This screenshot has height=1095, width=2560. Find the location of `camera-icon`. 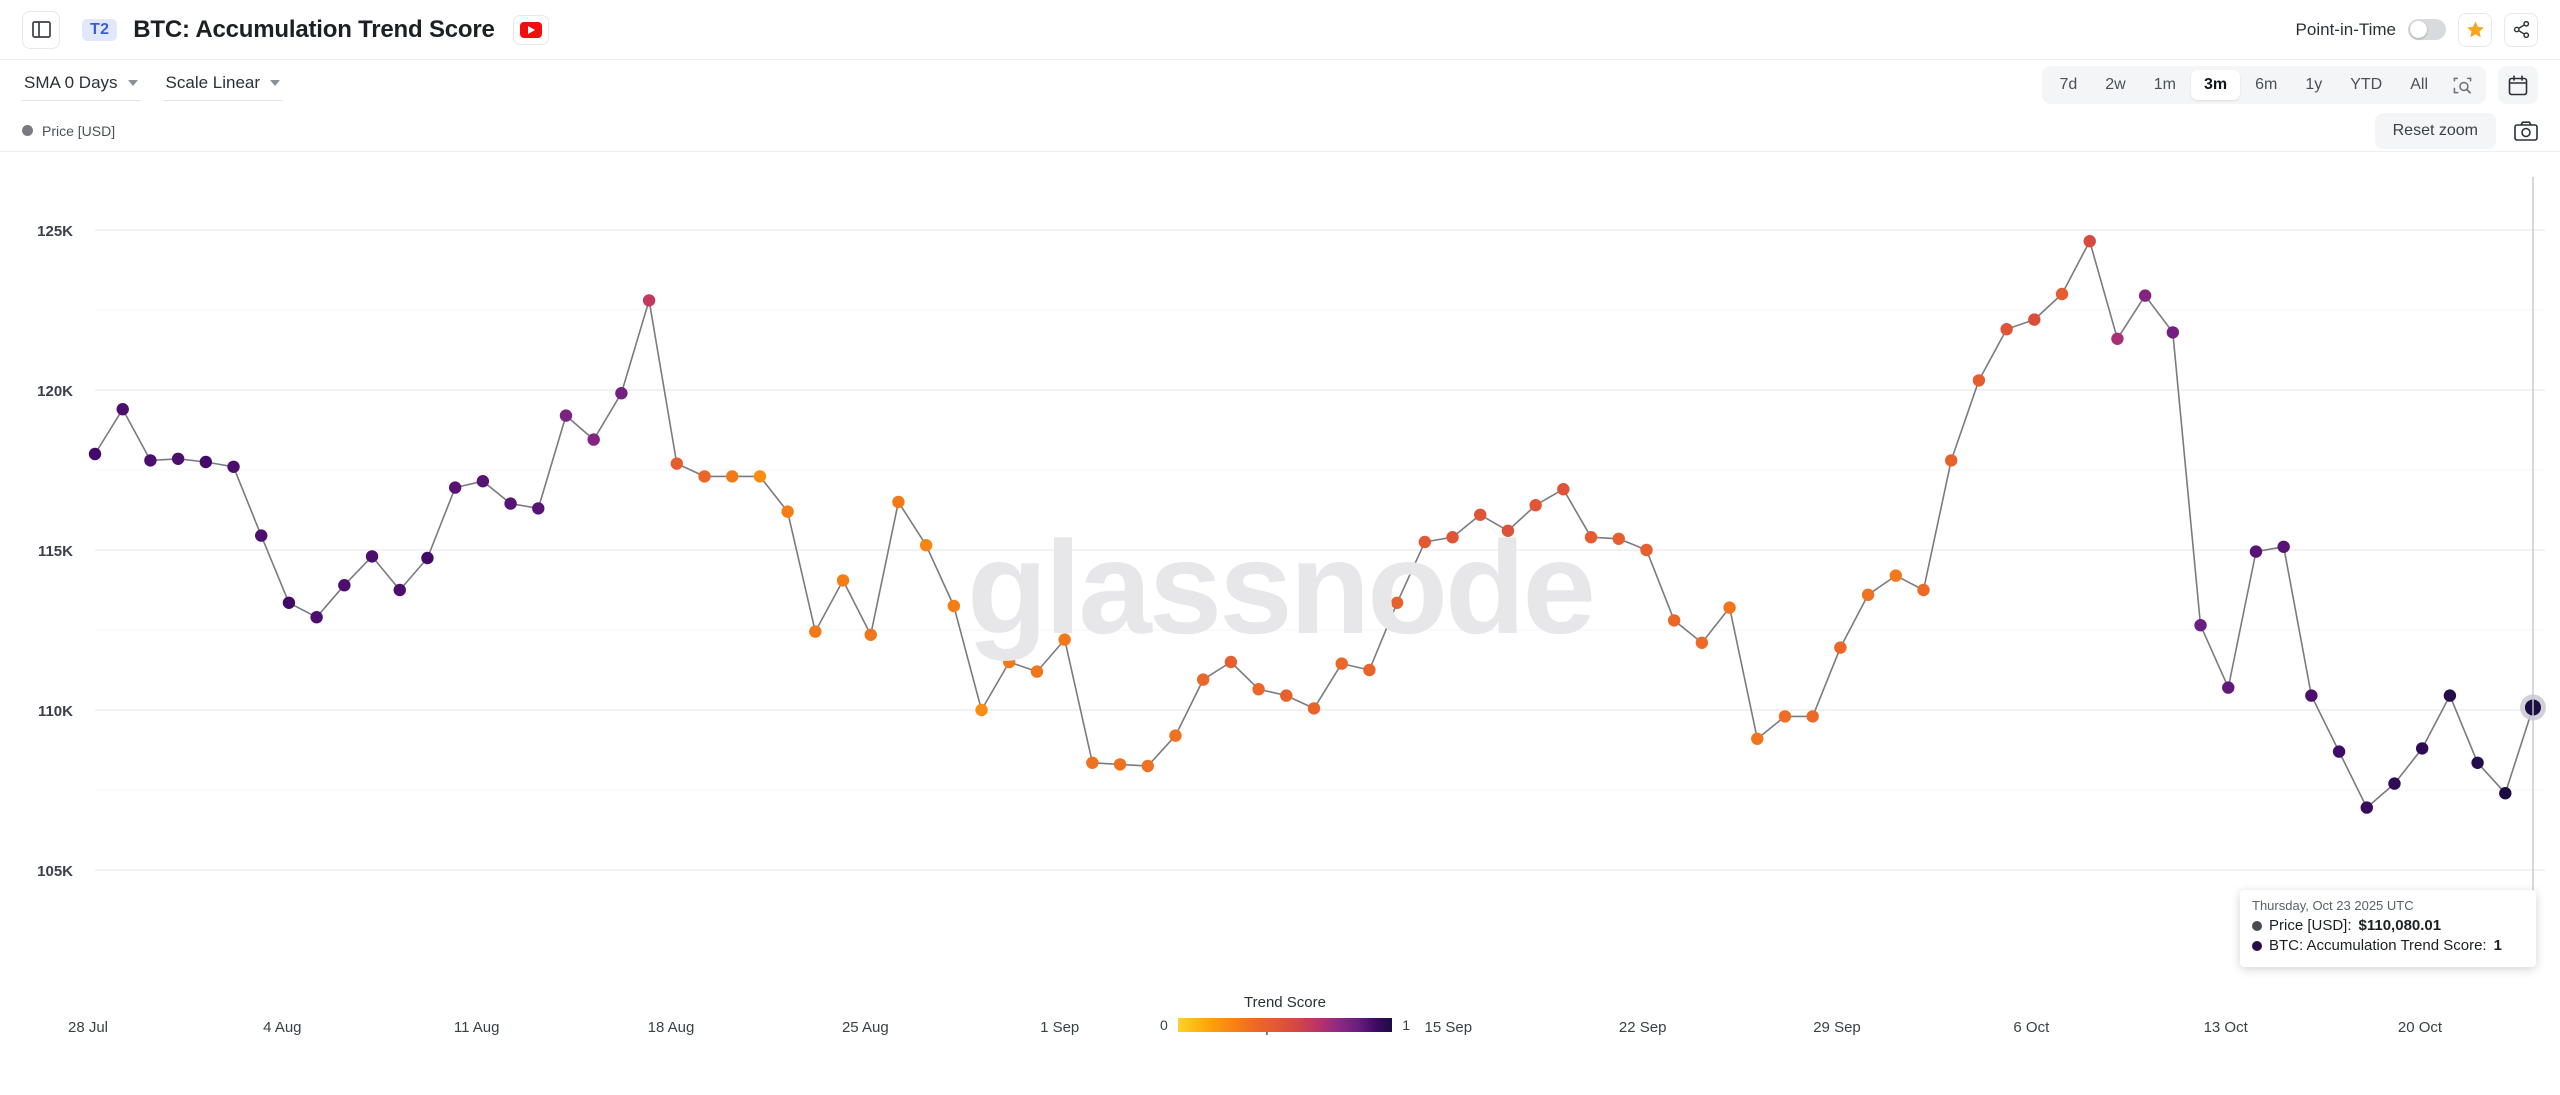

camera-icon is located at coordinates (2526, 130).